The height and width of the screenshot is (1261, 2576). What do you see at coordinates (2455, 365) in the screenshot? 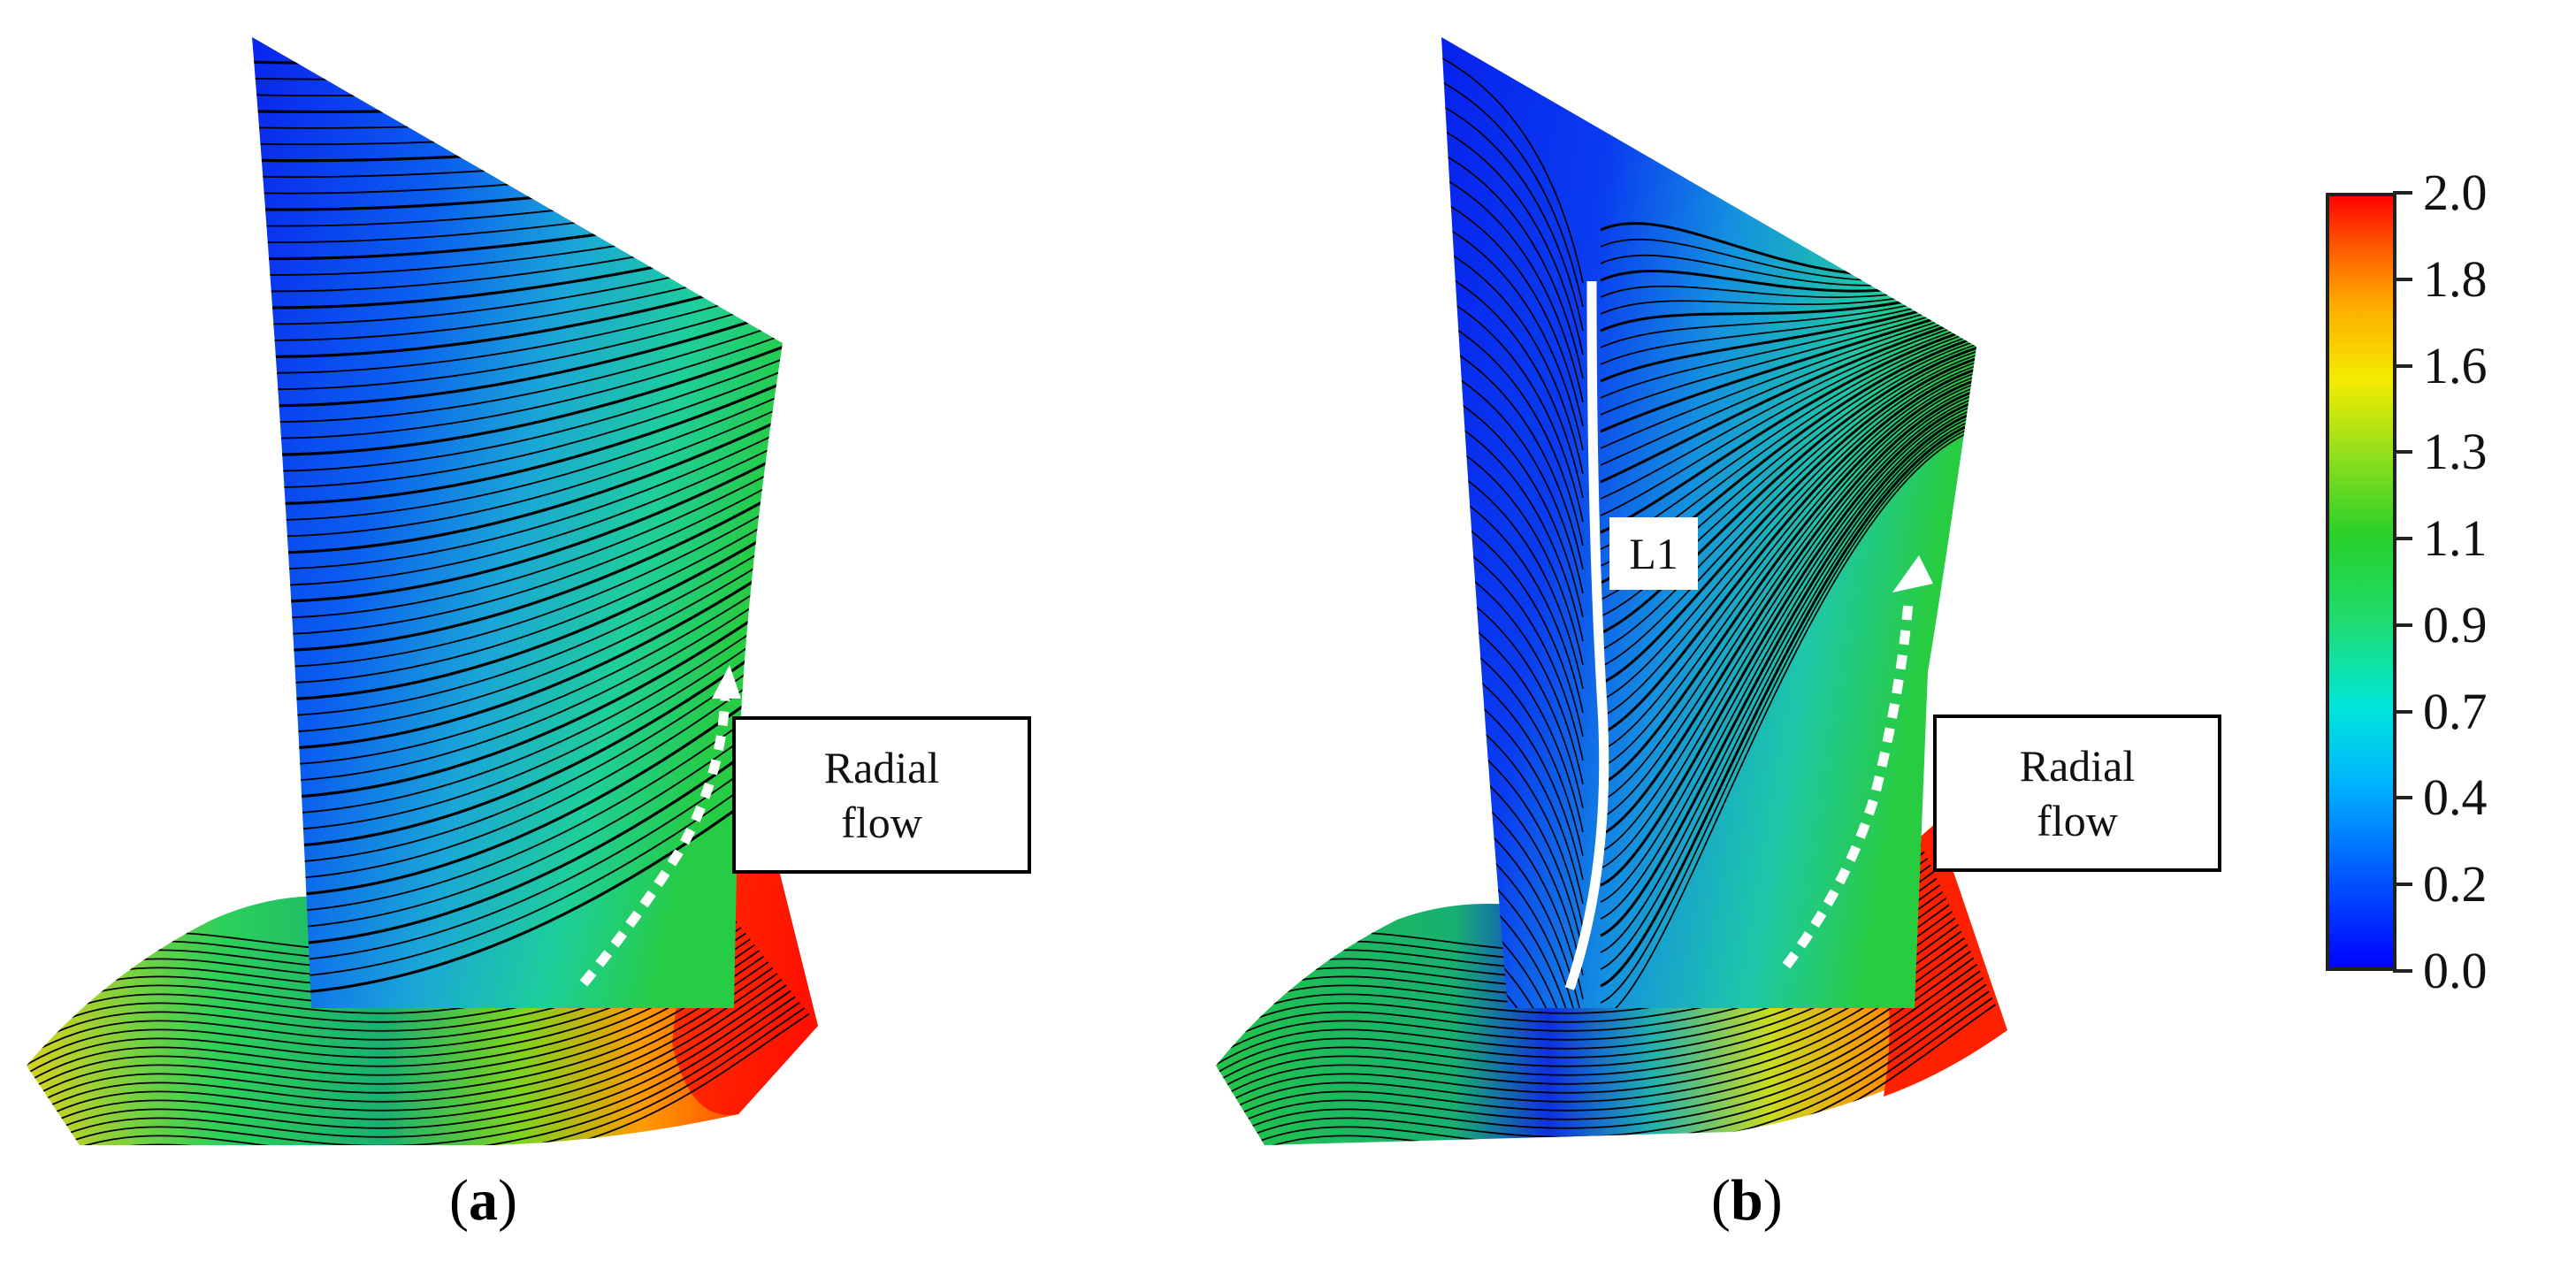
I see `colorbar-tick-label: 1.6` at bounding box center [2455, 365].